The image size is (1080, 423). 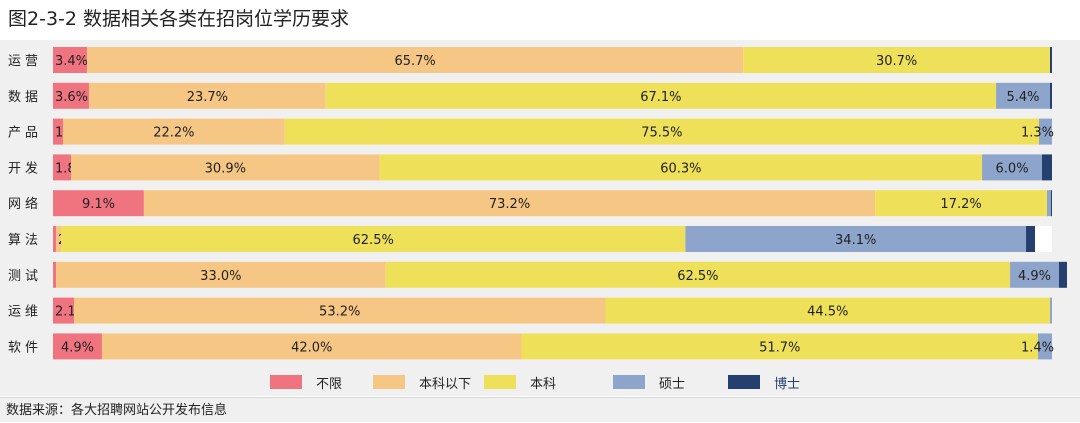 I want to click on data-label: 5.4%, so click(x=1023, y=97).